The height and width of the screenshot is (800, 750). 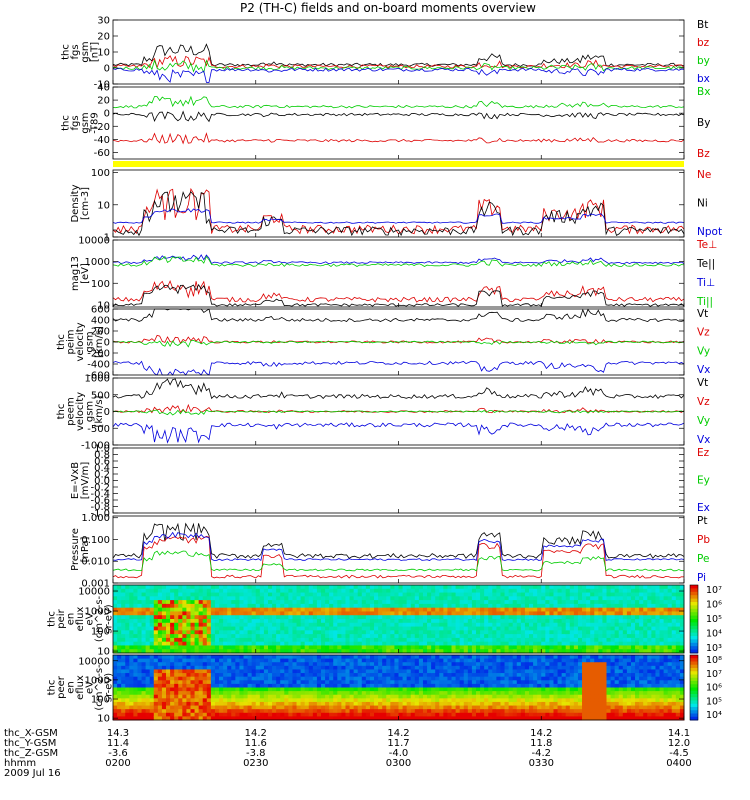 I want to click on y-axis-label-line: peim, so click(x=71, y=341).